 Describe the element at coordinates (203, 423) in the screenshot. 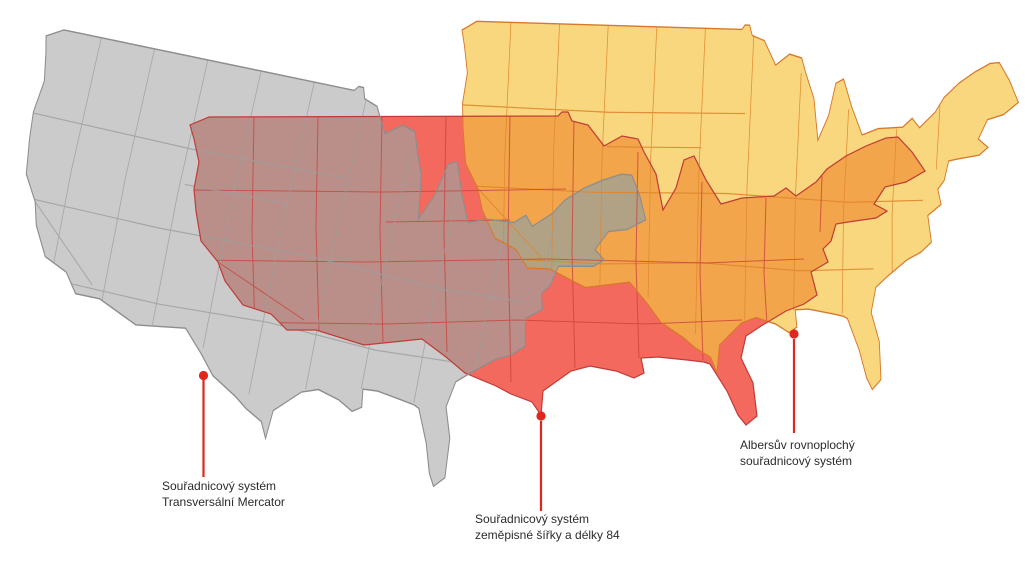

I see `callout-transverse-mercator-marker` at that location.